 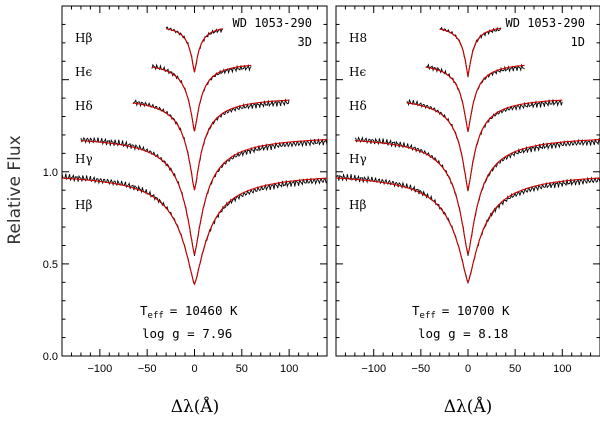 What do you see at coordinates (272, 23) in the screenshot?
I see `left-object-name: WD 1053-290` at bounding box center [272, 23].